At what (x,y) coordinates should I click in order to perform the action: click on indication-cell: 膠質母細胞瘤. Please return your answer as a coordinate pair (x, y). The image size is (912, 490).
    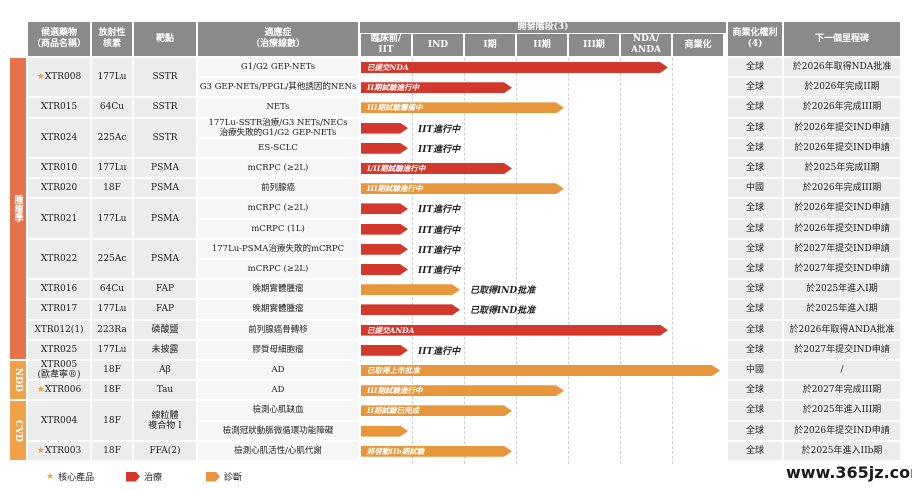
    Looking at the image, I should click on (278, 349).